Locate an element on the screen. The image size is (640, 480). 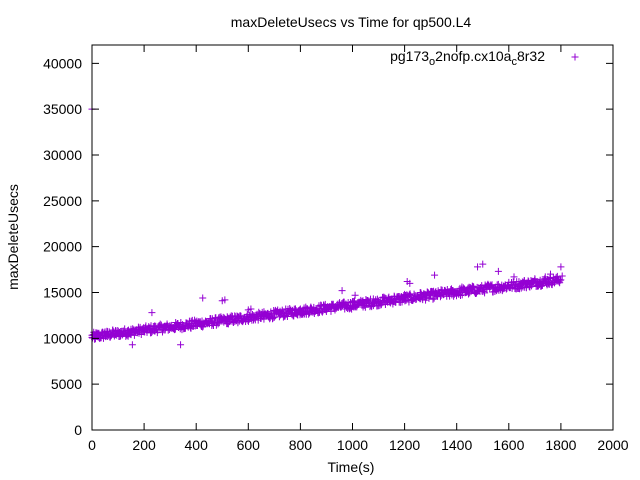
legend-part-2: 2nofp.cx10a is located at coordinates (473, 56).